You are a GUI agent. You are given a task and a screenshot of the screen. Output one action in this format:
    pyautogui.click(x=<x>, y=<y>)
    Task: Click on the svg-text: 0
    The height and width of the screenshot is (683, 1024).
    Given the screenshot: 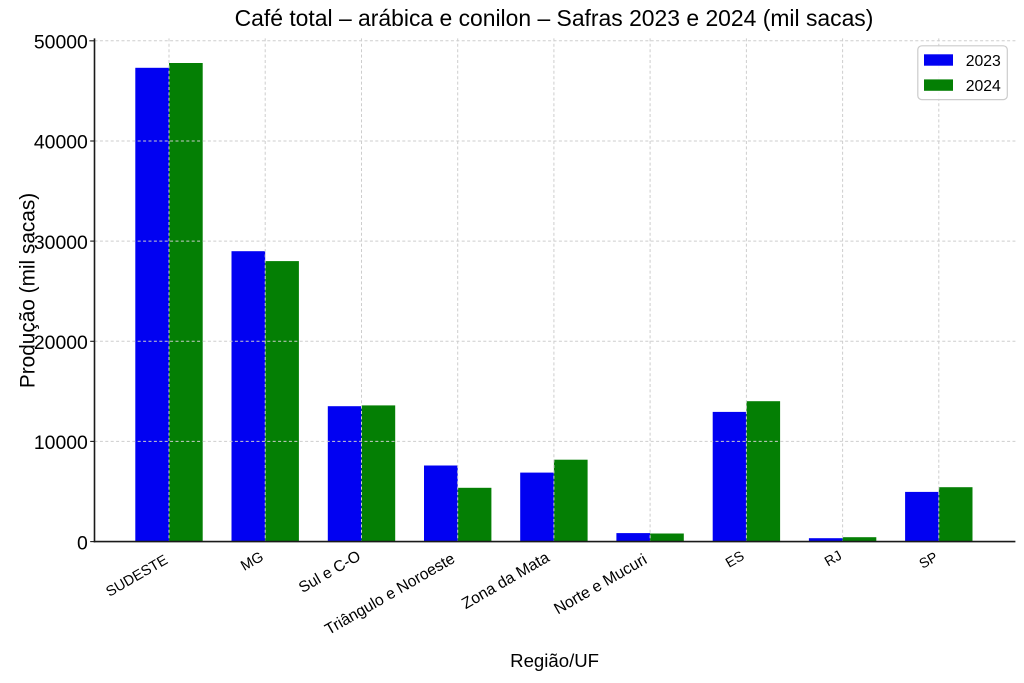 What is the action you would take?
    pyautogui.click(x=82, y=543)
    